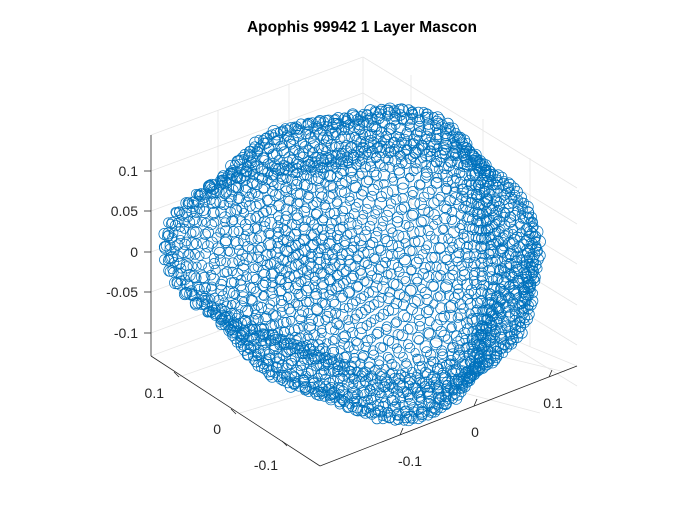 This screenshot has height=525, width=700. I want to click on x-tick-label: 0, so click(475, 432).